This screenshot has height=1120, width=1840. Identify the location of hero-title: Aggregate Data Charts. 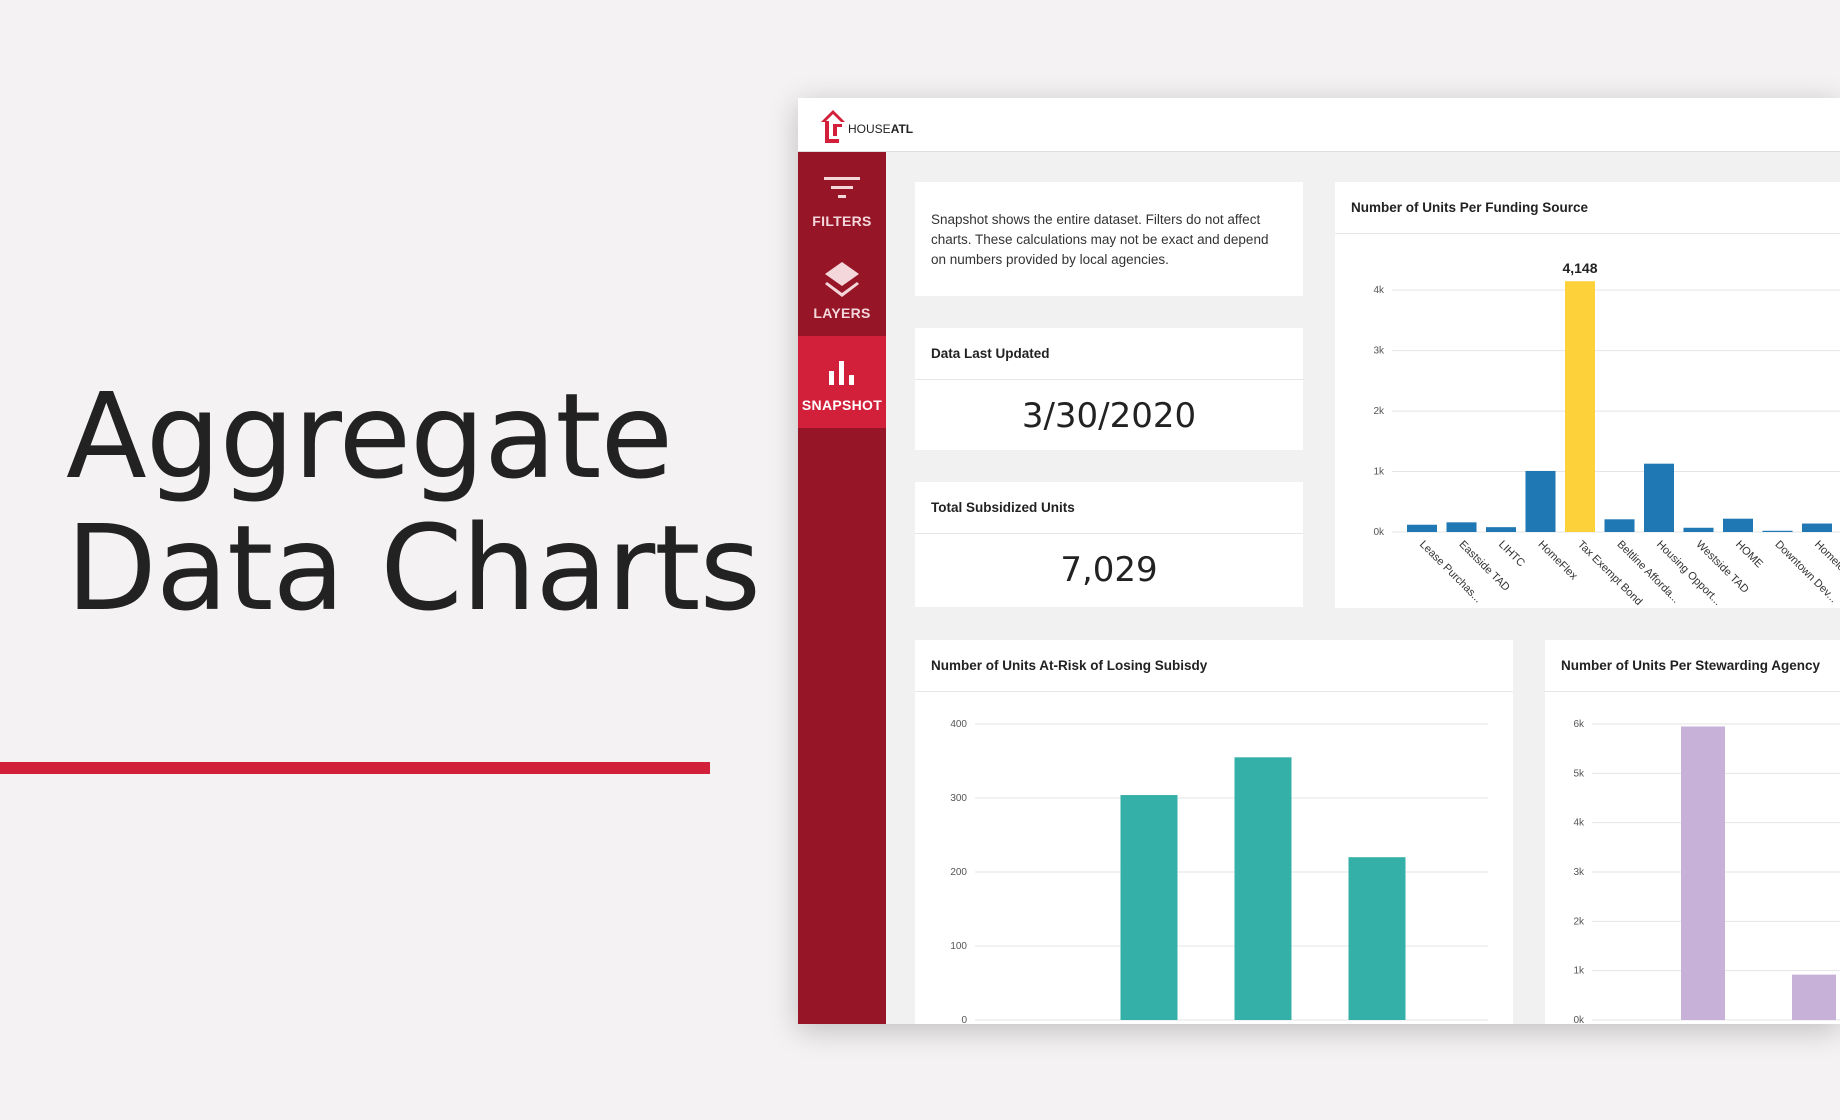
(413, 502).